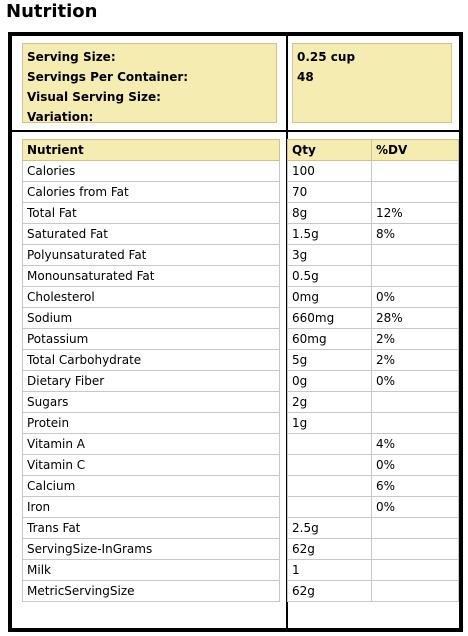  I want to click on visual-serving-size-value, so click(374, 97).